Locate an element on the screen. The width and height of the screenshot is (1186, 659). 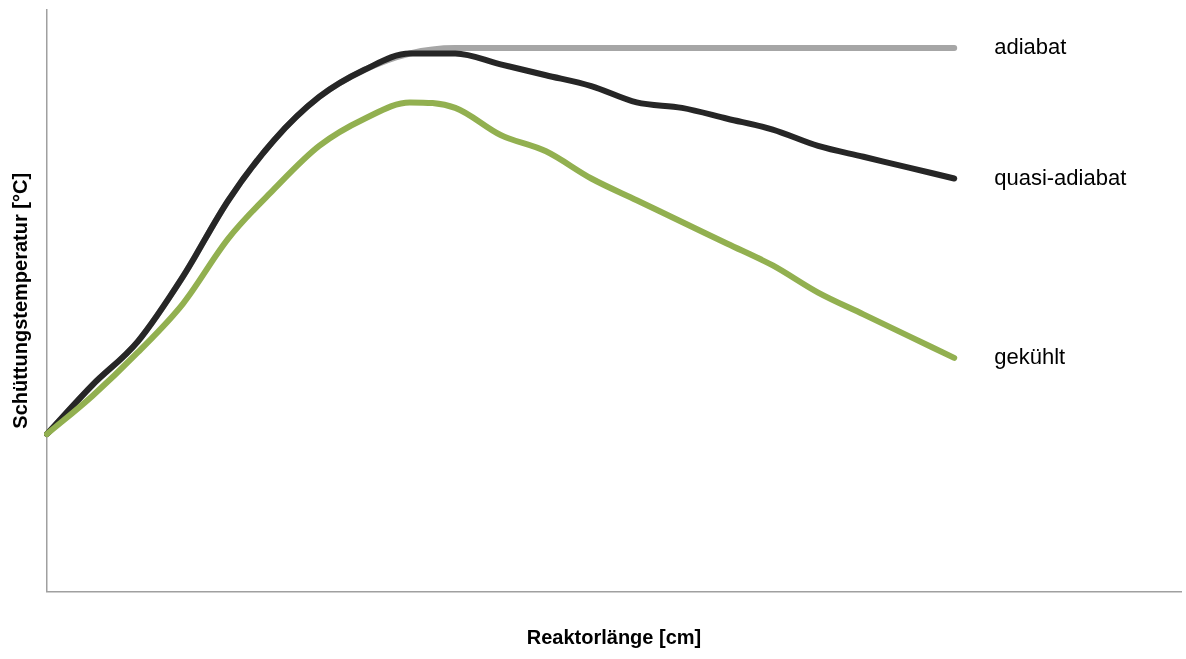
series-label: adiabat is located at coordinates (1030, 47).